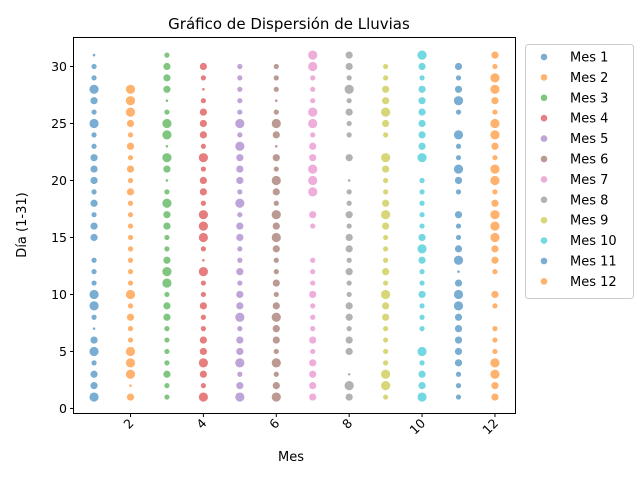 The height and width of the screenshot is (480, 640). I want to click on x-tick-label: 4, so click(201, 423).